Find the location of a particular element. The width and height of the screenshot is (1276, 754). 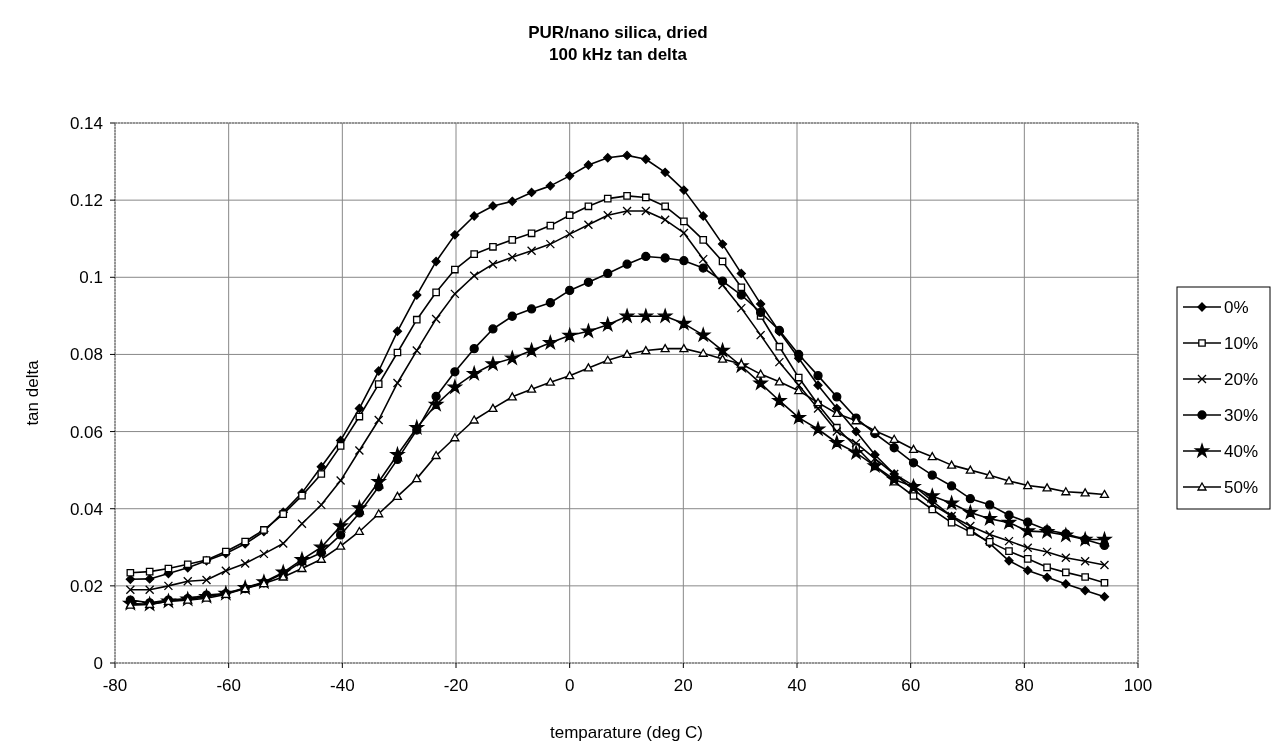

x-axis-title: temparature (deg C) is located at coordinates (626, 732).